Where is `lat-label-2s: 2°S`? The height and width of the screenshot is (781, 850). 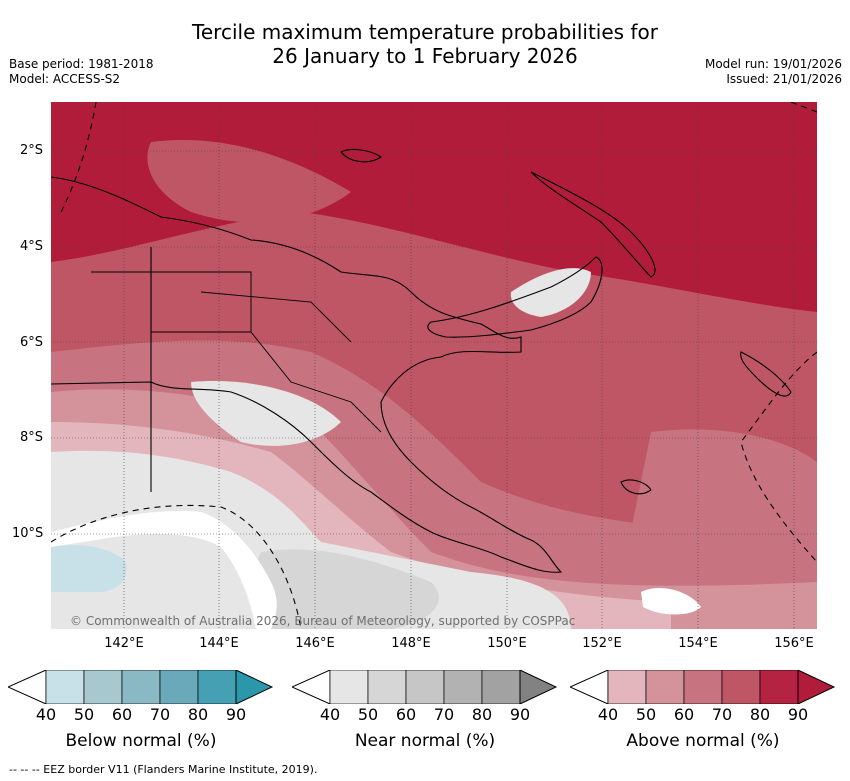
lat-label-2s: 2°S is located at coordinates (32, 150).